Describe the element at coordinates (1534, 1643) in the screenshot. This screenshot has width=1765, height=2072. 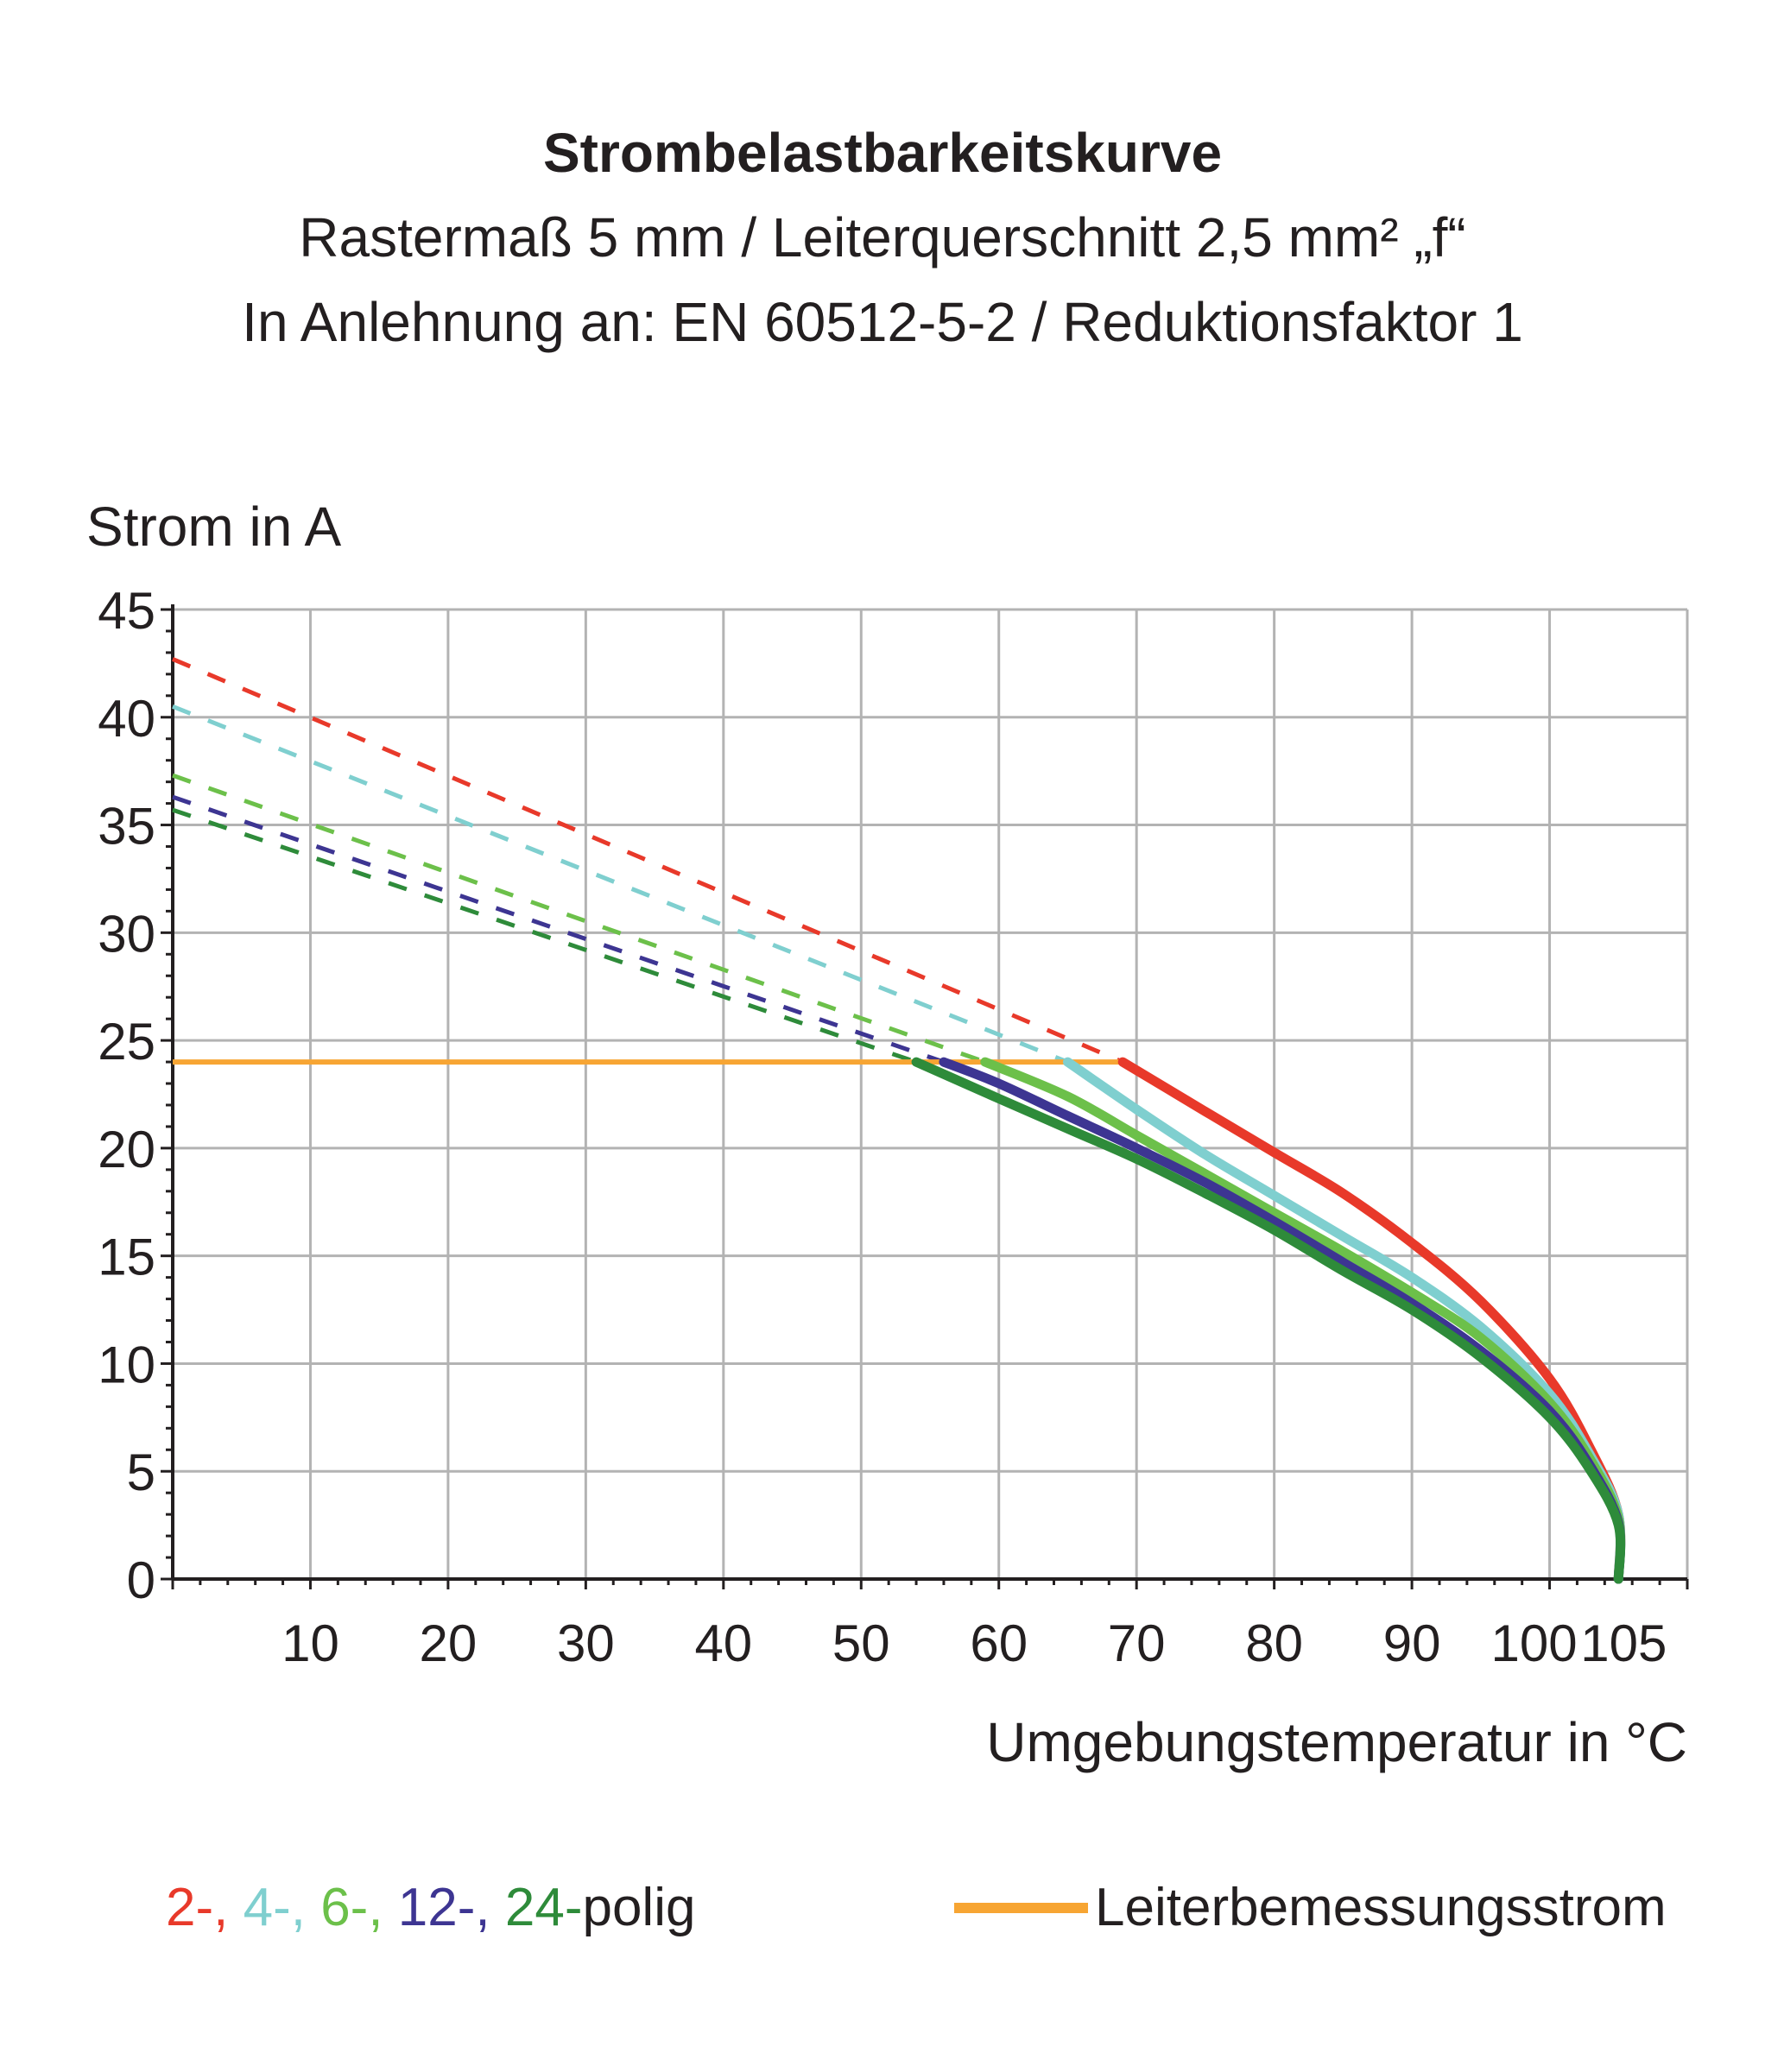
I see `x-tick-label-100: 100` at that location.